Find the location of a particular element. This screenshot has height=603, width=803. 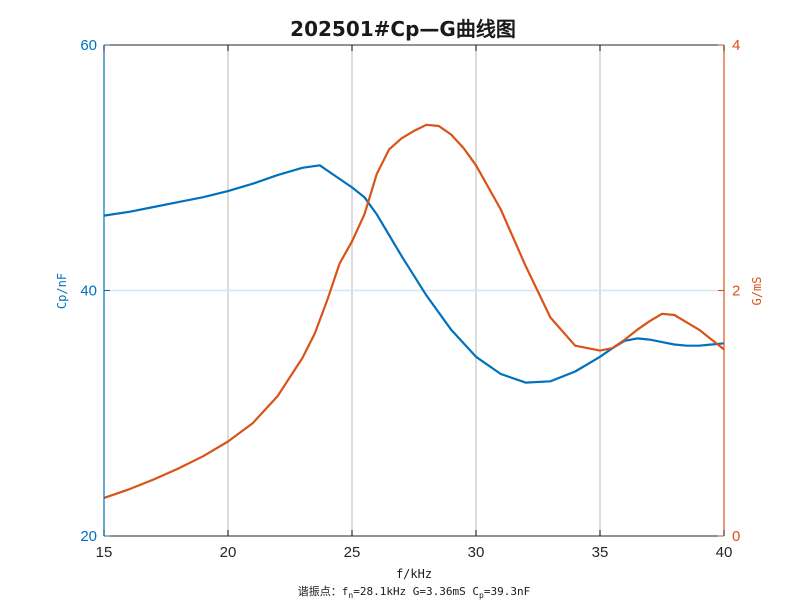

y-right-tick-label: 0 is located at coordinates (736, 536).